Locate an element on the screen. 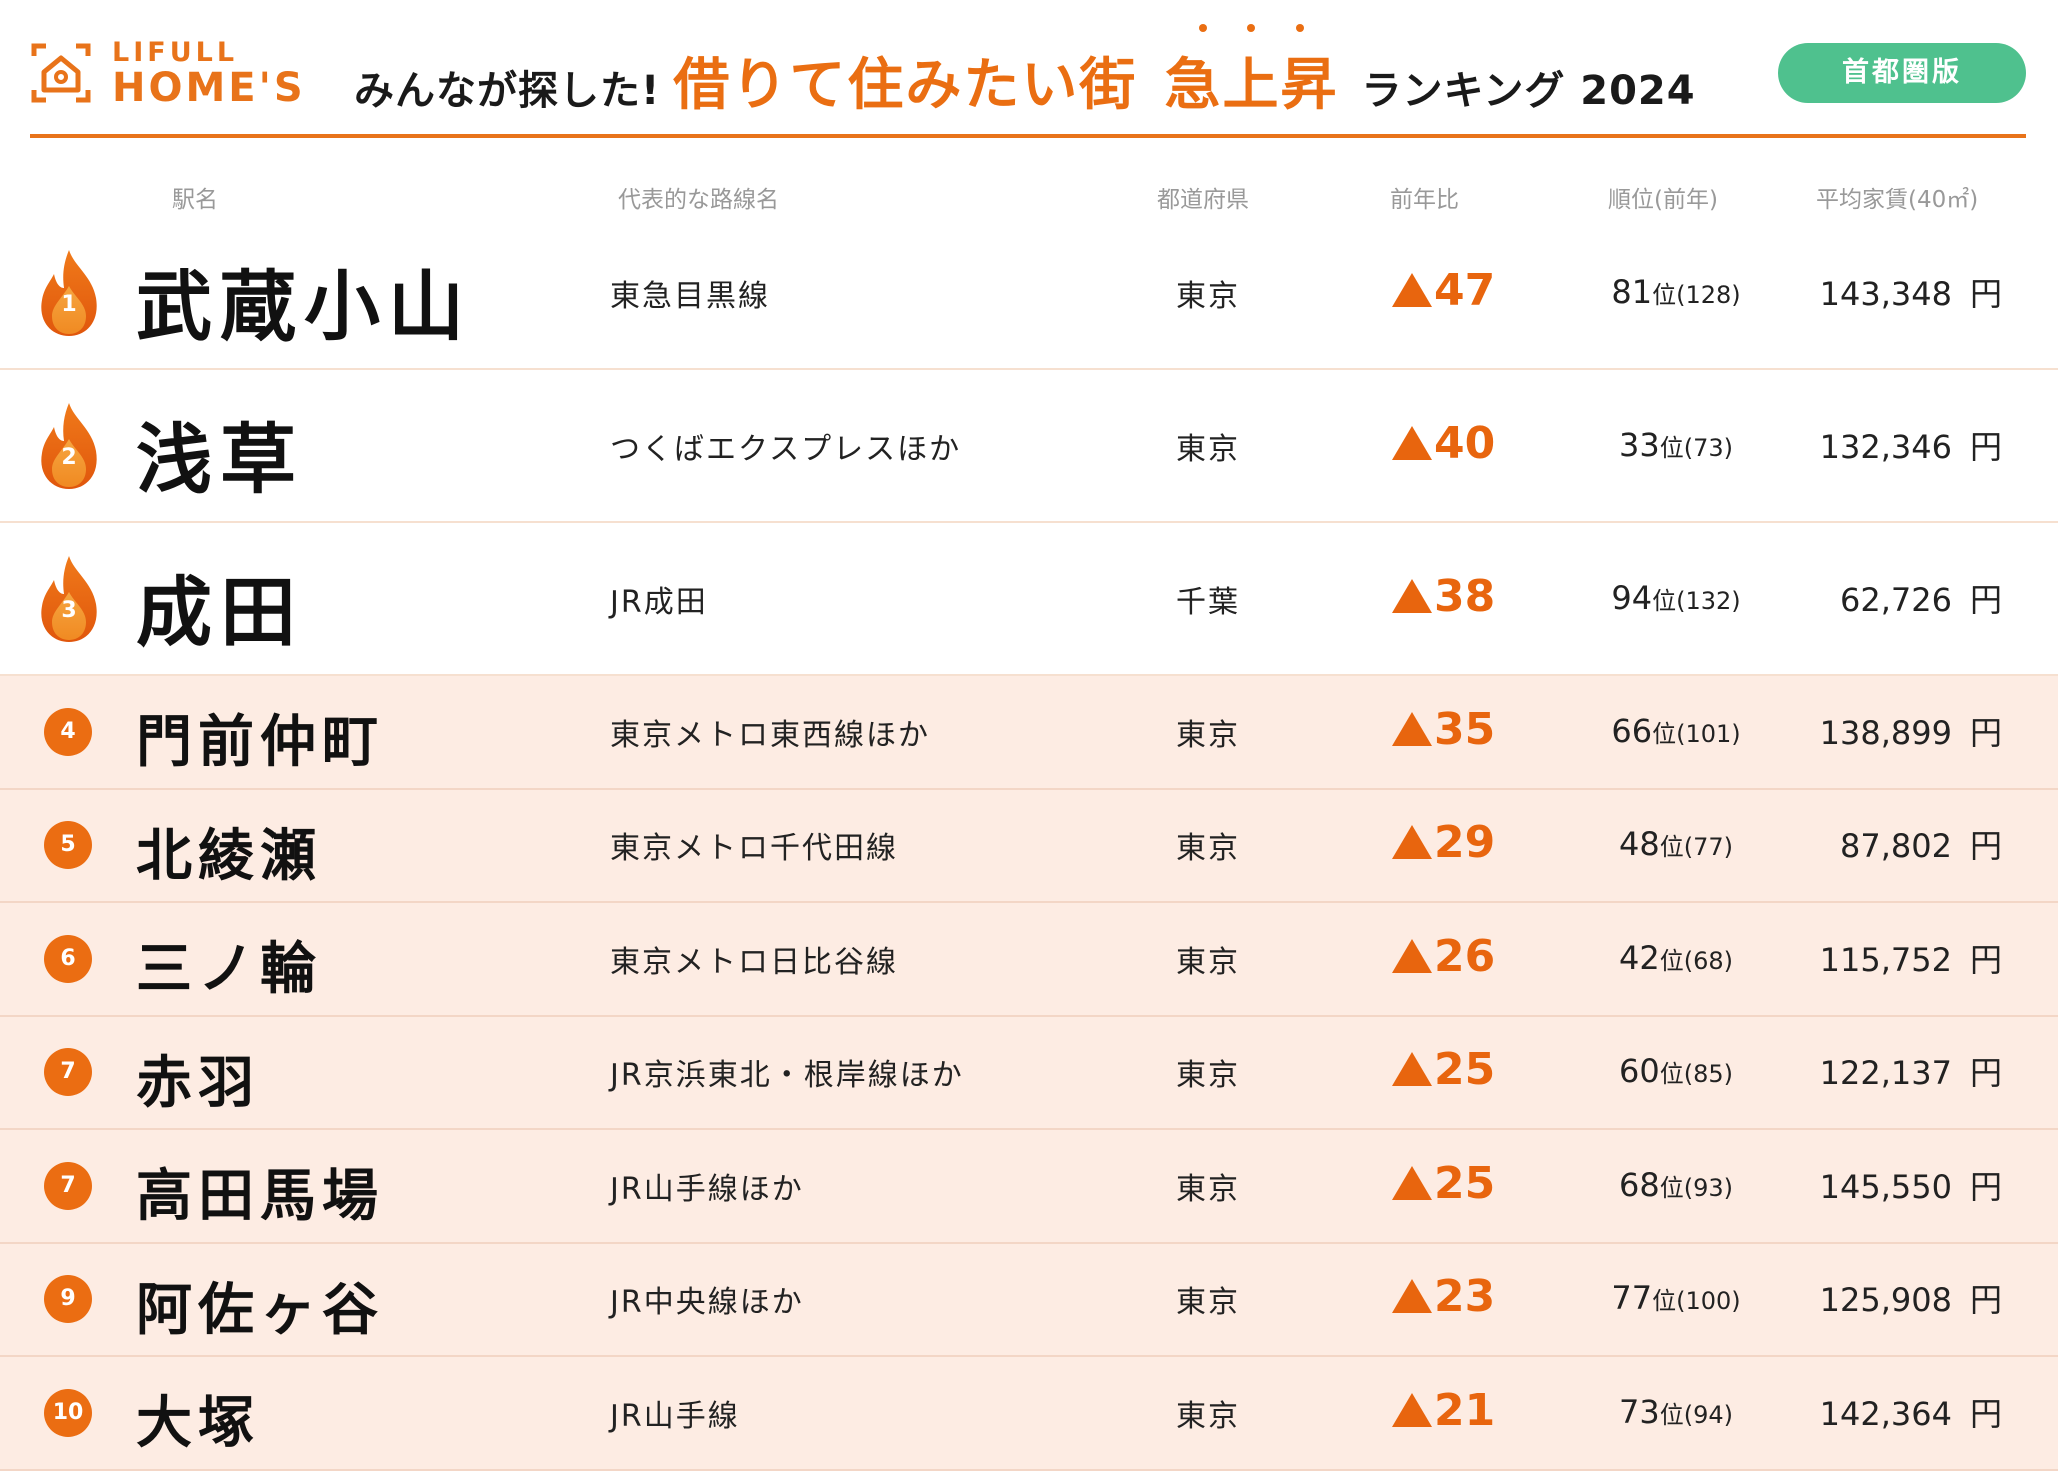 The image size is (2058, 1471). station-name: 北綾瀬 is located at coordinates (229, 856).